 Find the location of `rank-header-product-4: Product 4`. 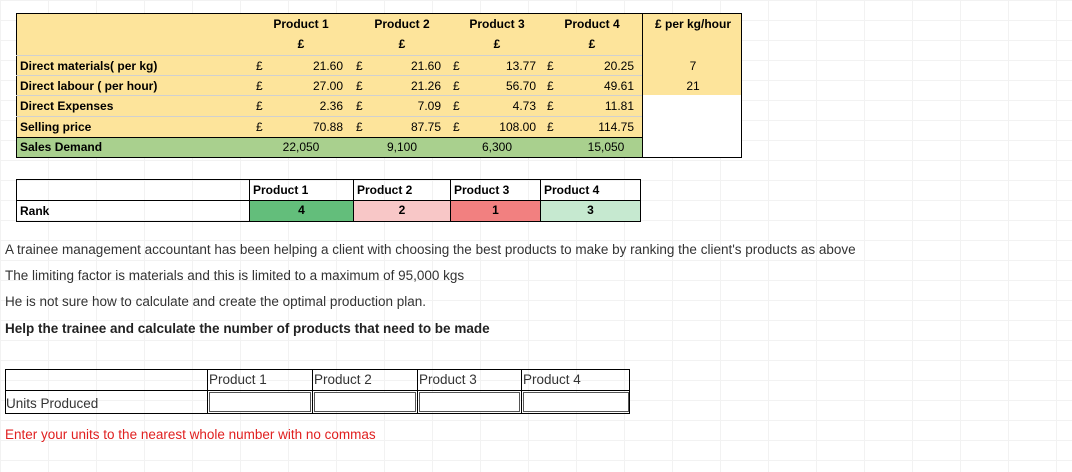

rank-header-product-4: Product 4 is located at coordinates (572, 190).